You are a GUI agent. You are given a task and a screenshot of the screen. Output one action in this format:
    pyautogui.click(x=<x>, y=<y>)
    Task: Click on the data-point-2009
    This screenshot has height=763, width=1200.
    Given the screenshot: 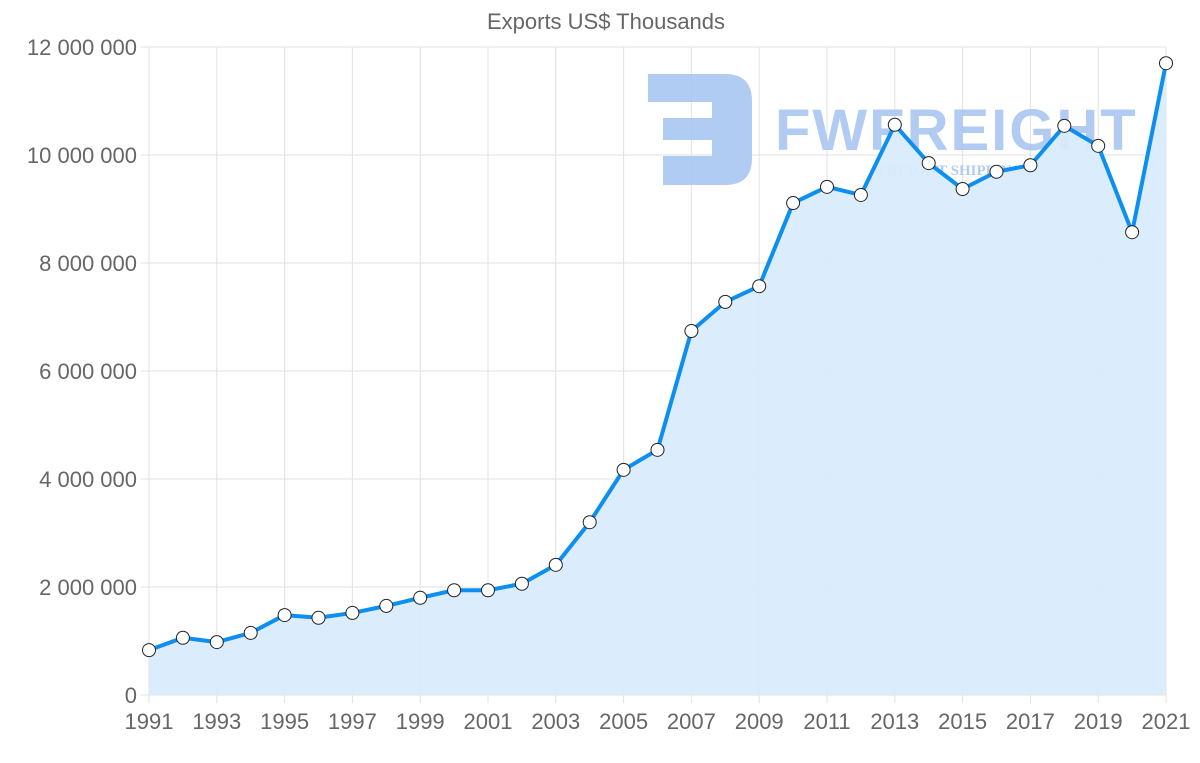 What is the action you would take?
    pyautogui.click(x=759, y=286)
    